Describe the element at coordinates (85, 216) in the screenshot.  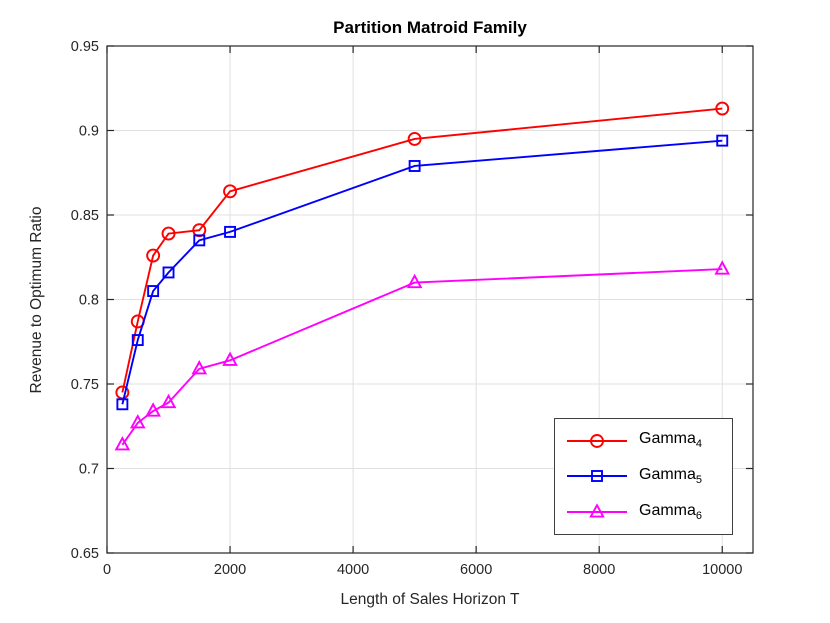
I see `y-tick-label: 0.85` at that location.